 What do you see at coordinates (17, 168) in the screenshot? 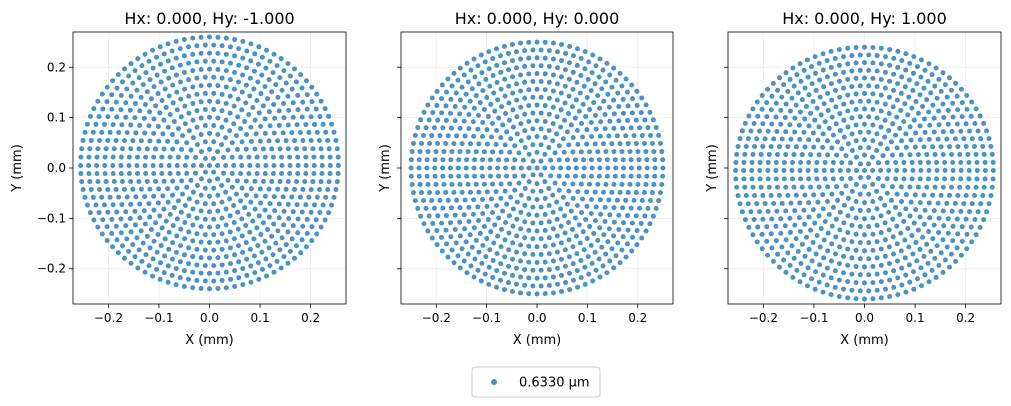
I see `y-axis-label: Y (mm)` at bounding box center [17, 168].